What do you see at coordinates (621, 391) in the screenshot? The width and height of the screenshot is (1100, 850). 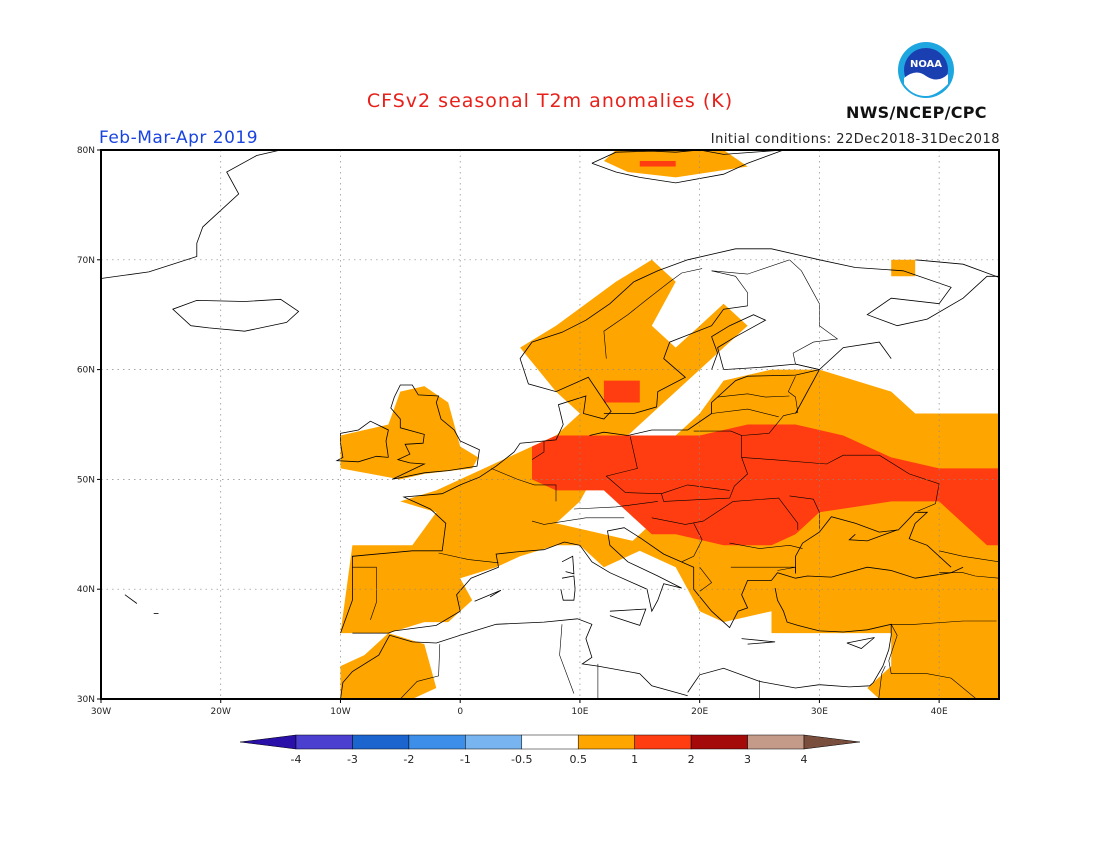 I see `anomaly-region-denmark-sweden` at bounding box center [621, 391].